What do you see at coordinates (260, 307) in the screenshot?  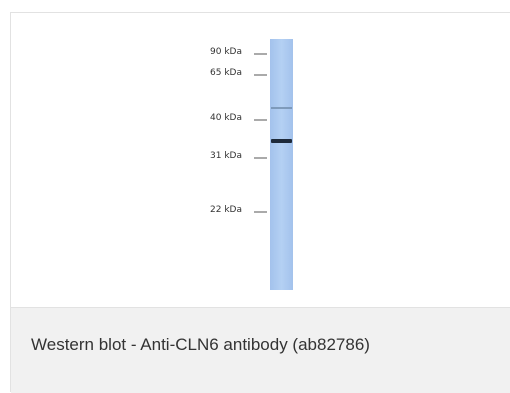 I see `caption-divider` at bounding box center [260, 307].